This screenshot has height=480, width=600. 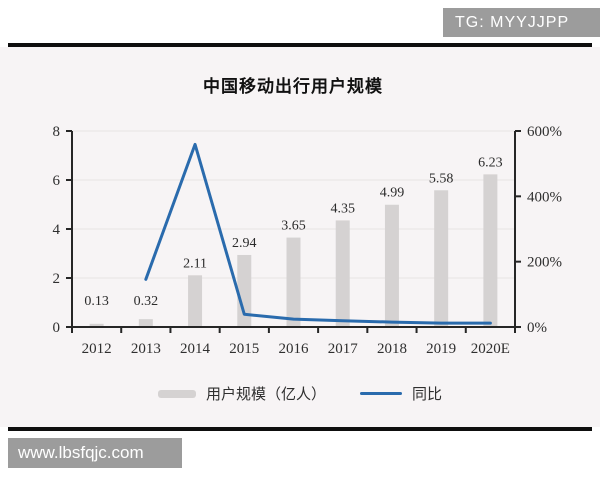 I want to click on svg-text: 8, so click(x=57, y=132).